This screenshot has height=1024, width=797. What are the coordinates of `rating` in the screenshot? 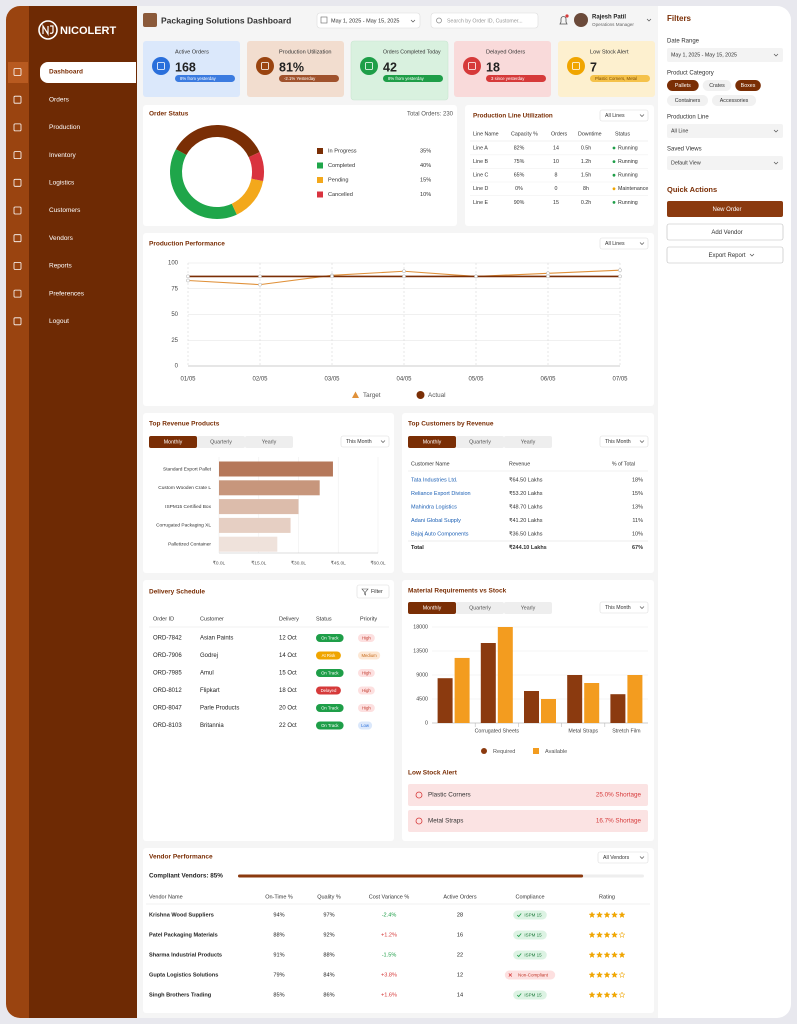 It's located at (607, 914).